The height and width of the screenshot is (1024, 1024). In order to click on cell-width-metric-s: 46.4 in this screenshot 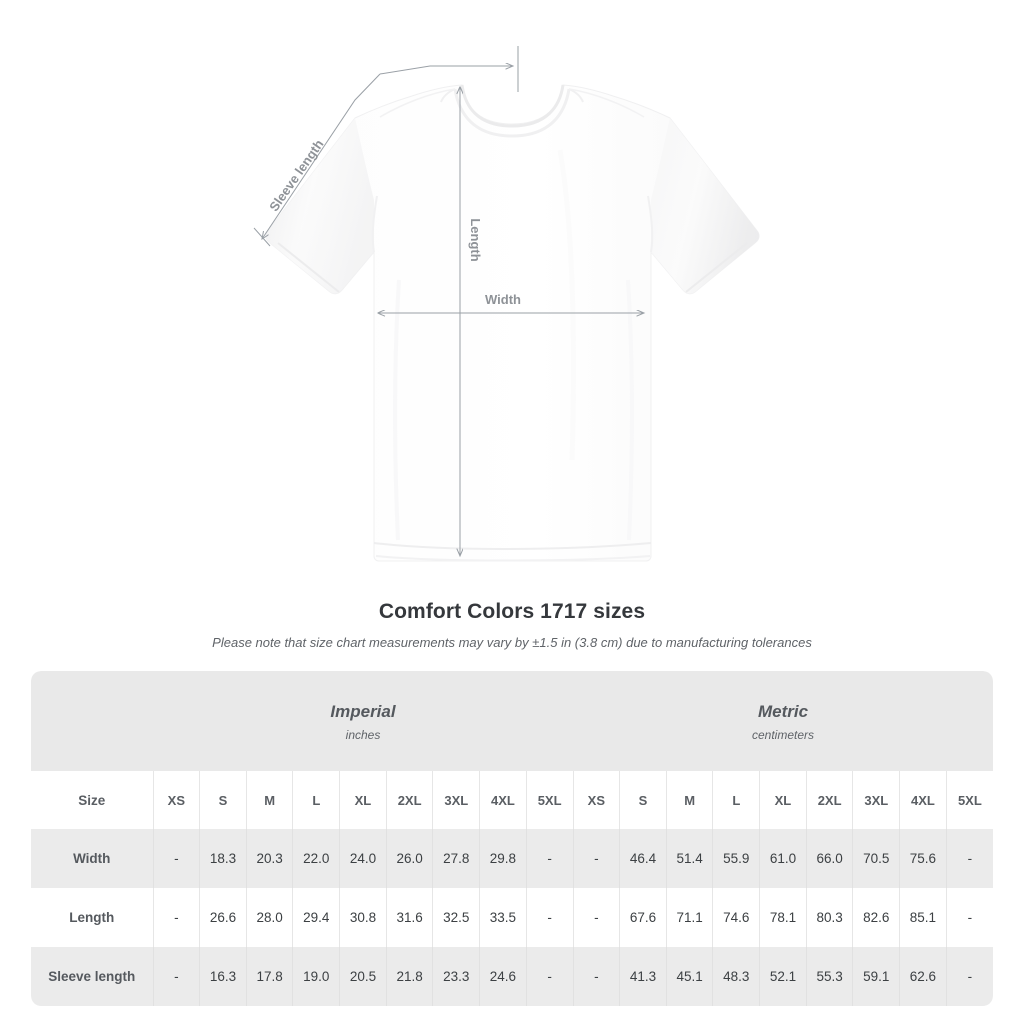, I will do `click(643, 858)`.